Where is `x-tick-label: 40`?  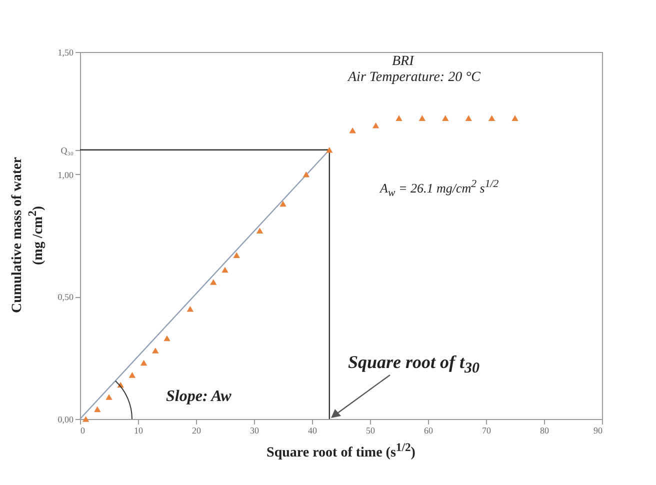
x-tick-label: 40 is located at coordinates (313, 431).